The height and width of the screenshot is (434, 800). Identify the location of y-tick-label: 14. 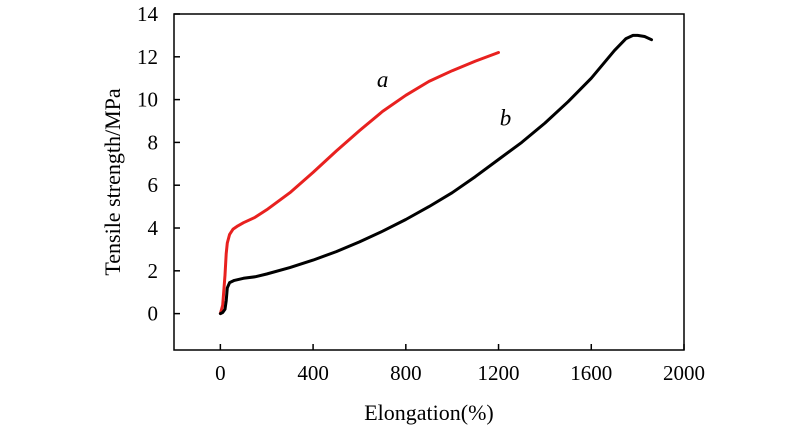
(148, 14).